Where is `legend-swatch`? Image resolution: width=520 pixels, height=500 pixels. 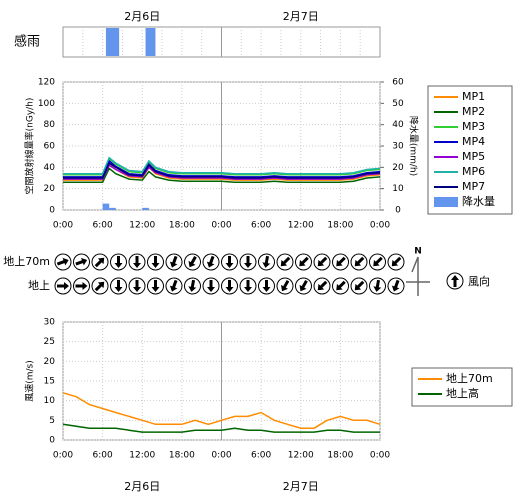
legend-swatch is located at coordinates (446, 202).